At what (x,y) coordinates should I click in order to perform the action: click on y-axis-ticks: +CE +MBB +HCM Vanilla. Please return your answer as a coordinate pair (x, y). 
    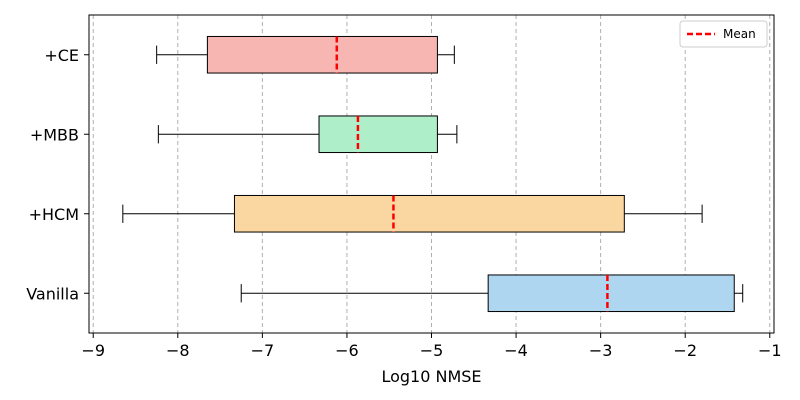
    Looking at the image, I should click on (57, 174).